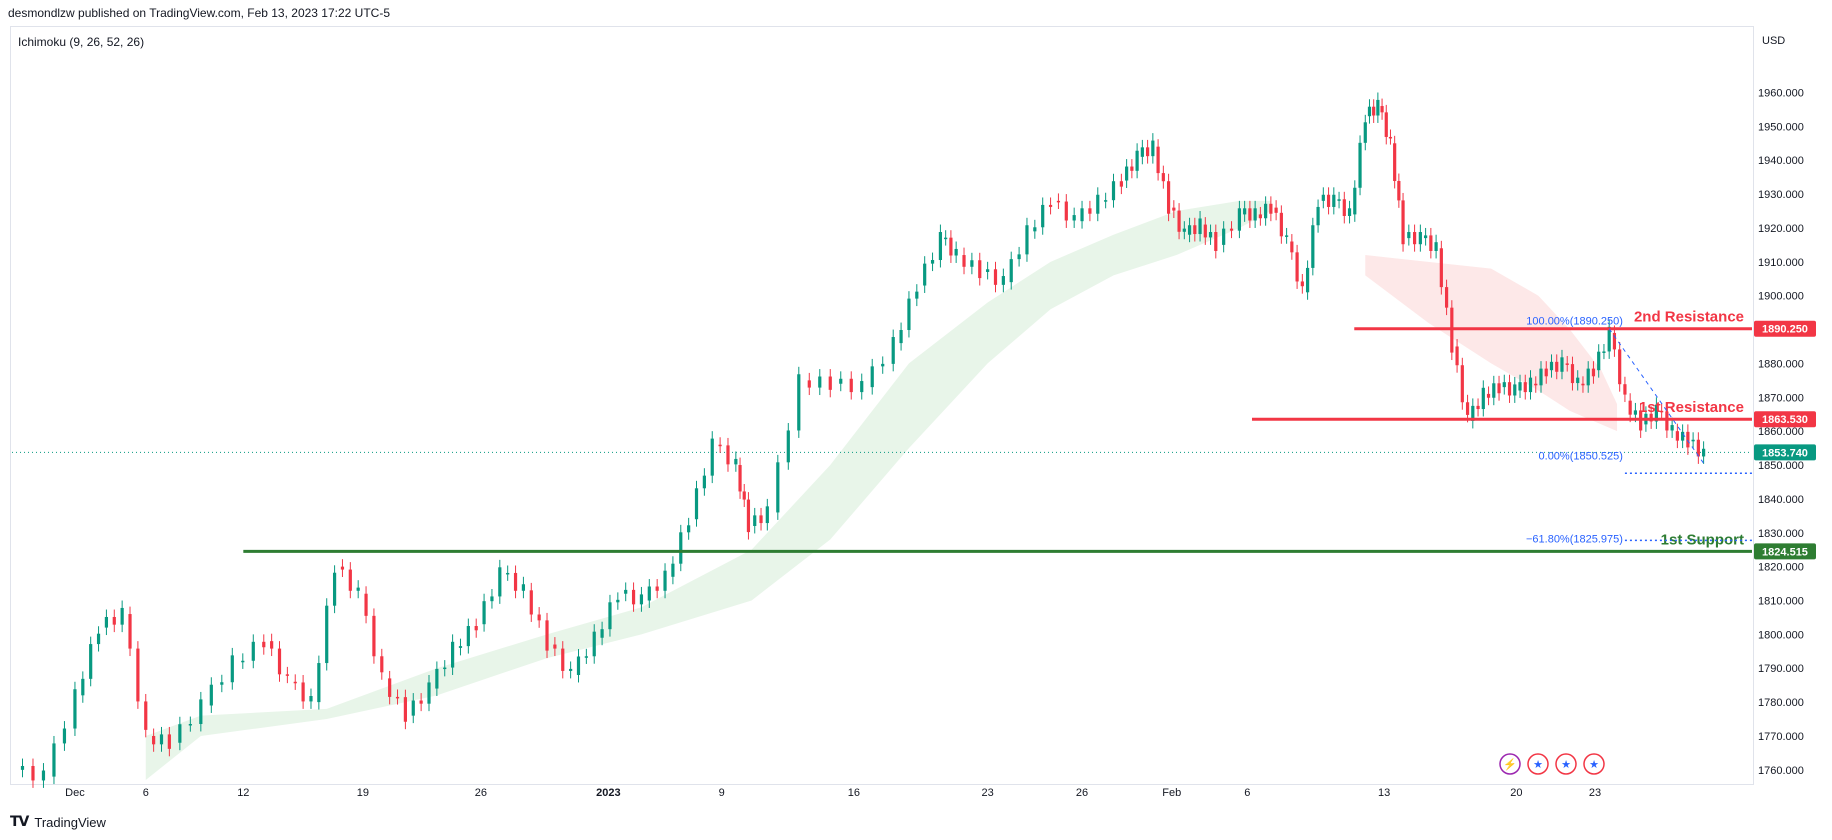  I want to click on y-tick-label: 1820.000, so click(1781, 568).